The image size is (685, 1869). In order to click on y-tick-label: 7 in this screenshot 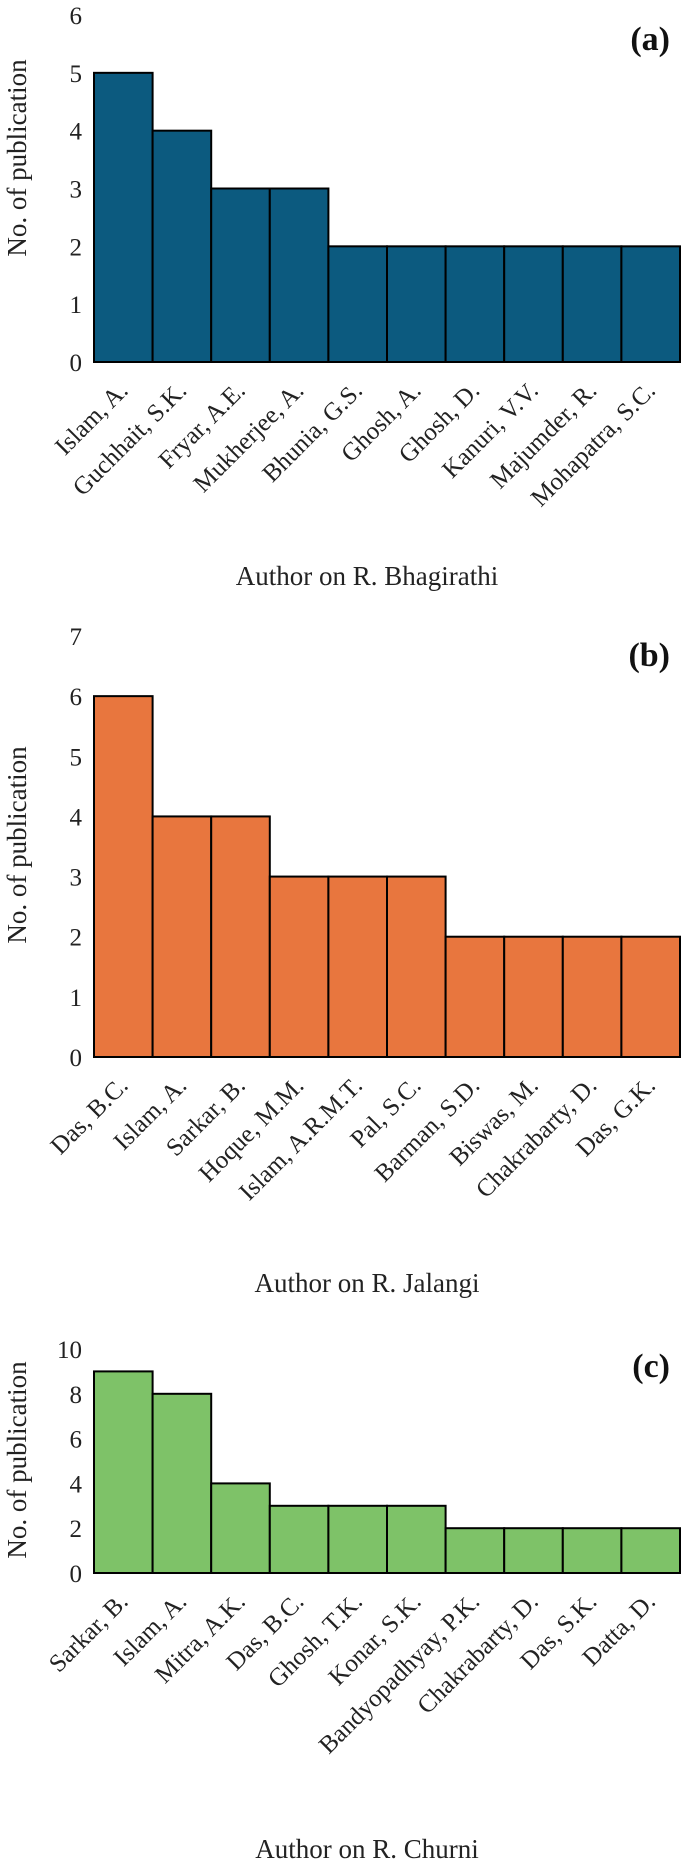, I will do `click(76, 637)`.